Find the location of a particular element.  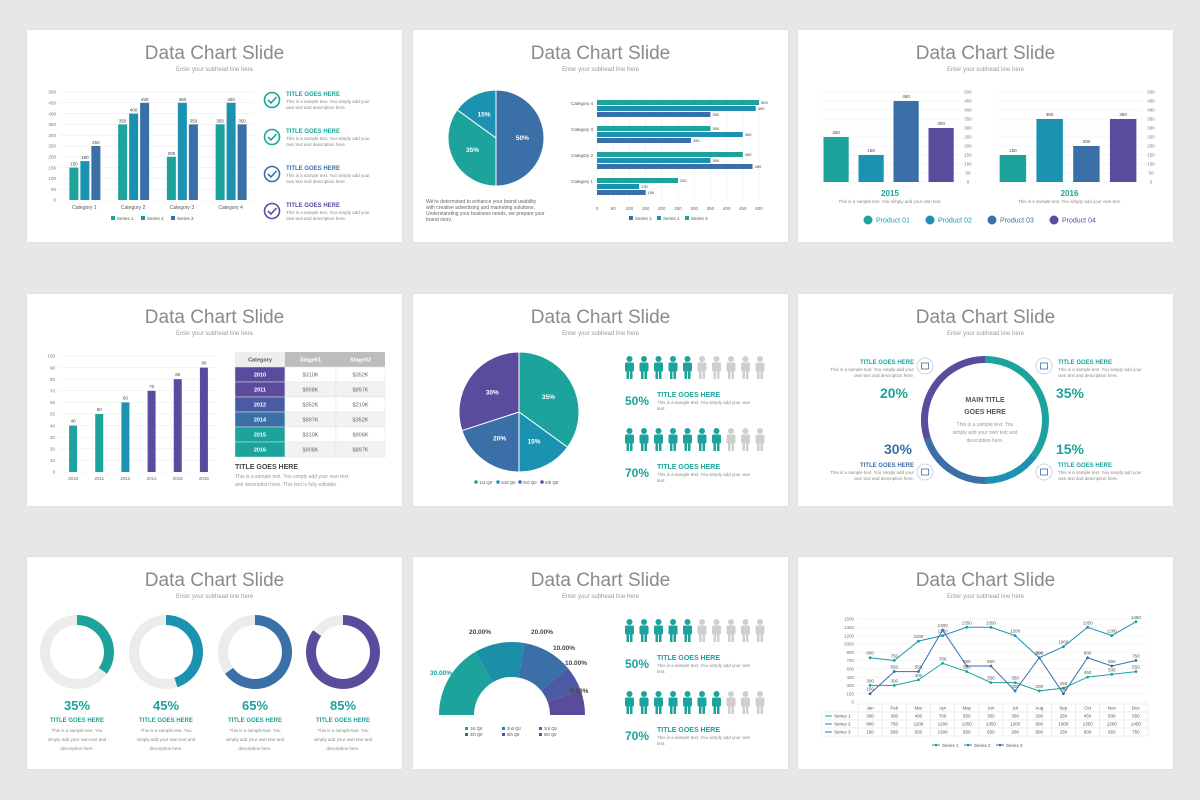

people-text: text. is located at coordinates (661, 408).